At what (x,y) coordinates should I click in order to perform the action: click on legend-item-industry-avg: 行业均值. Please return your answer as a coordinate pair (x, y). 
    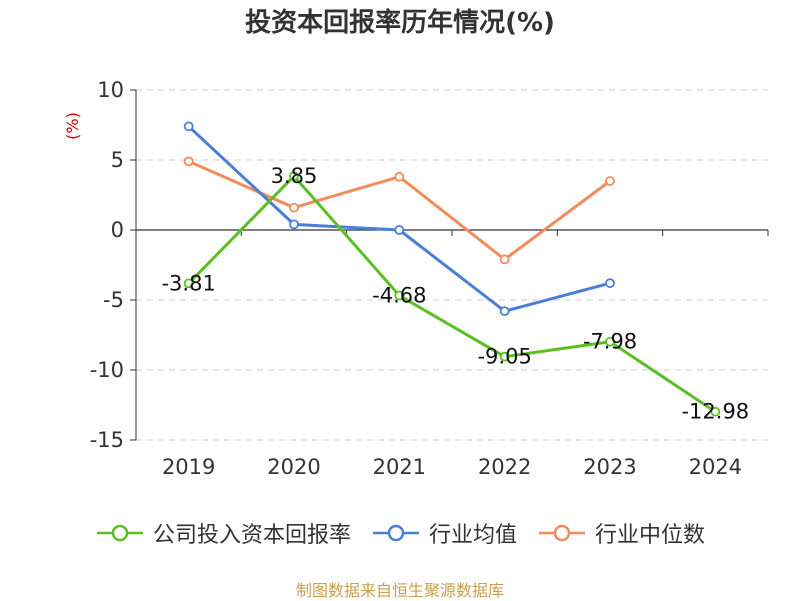
    Looking at the image, I should click on (444, 533).